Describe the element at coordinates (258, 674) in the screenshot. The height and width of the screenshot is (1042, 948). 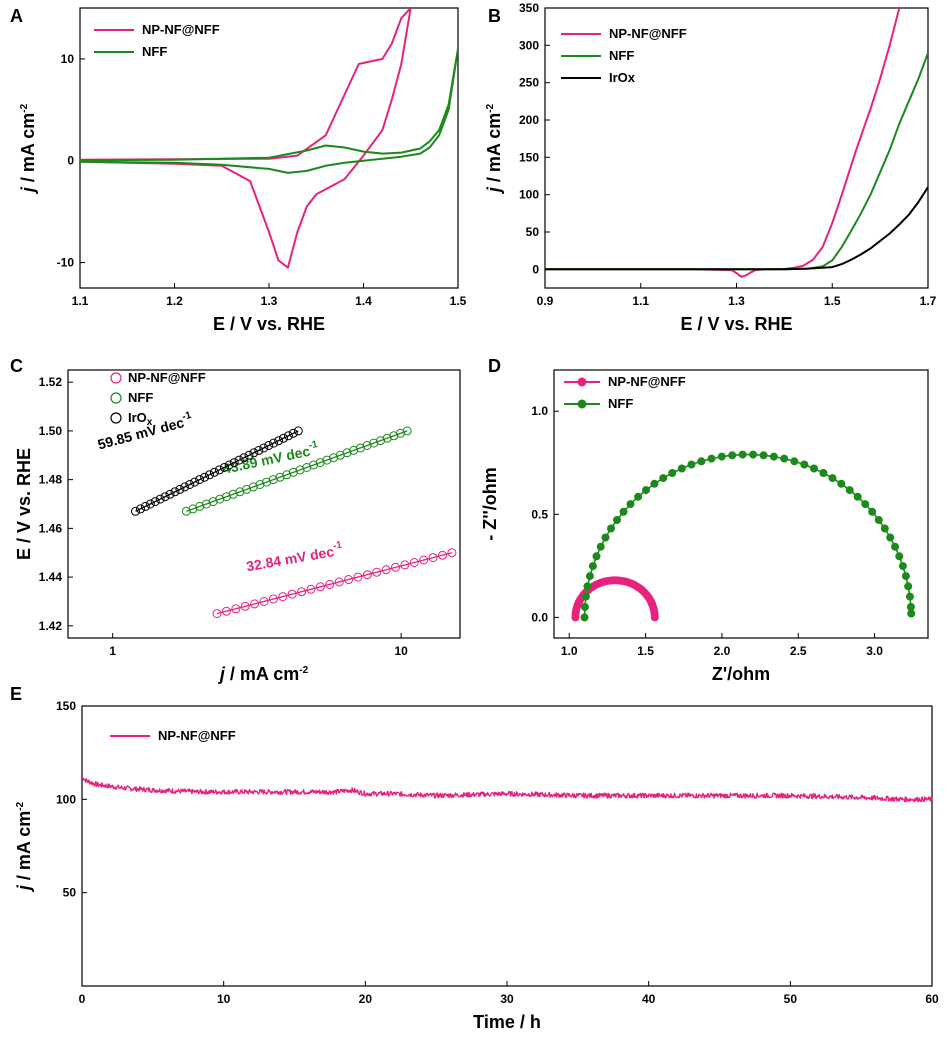
I see `x-axis-label-text: j / mA cm` at that location.